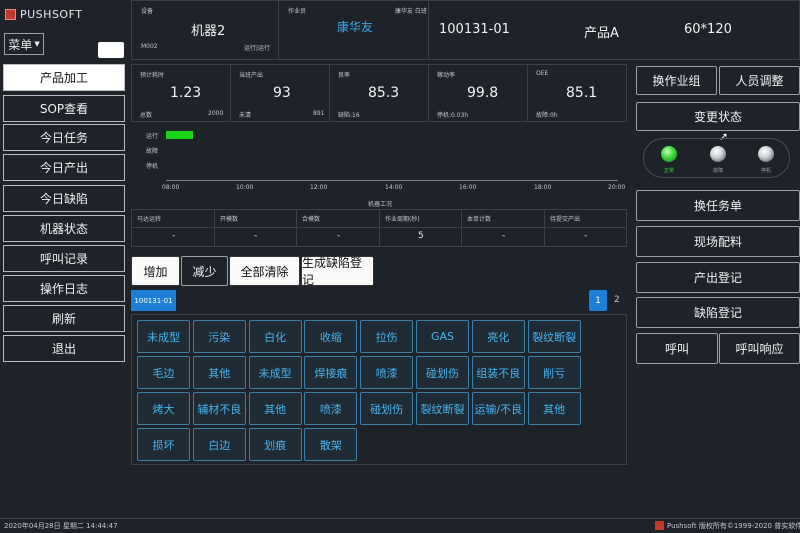  What do you see at coordinates (229, 219) in the screenshot?
I see `col-open-count: 开模数` at bounding box center [229, 219].